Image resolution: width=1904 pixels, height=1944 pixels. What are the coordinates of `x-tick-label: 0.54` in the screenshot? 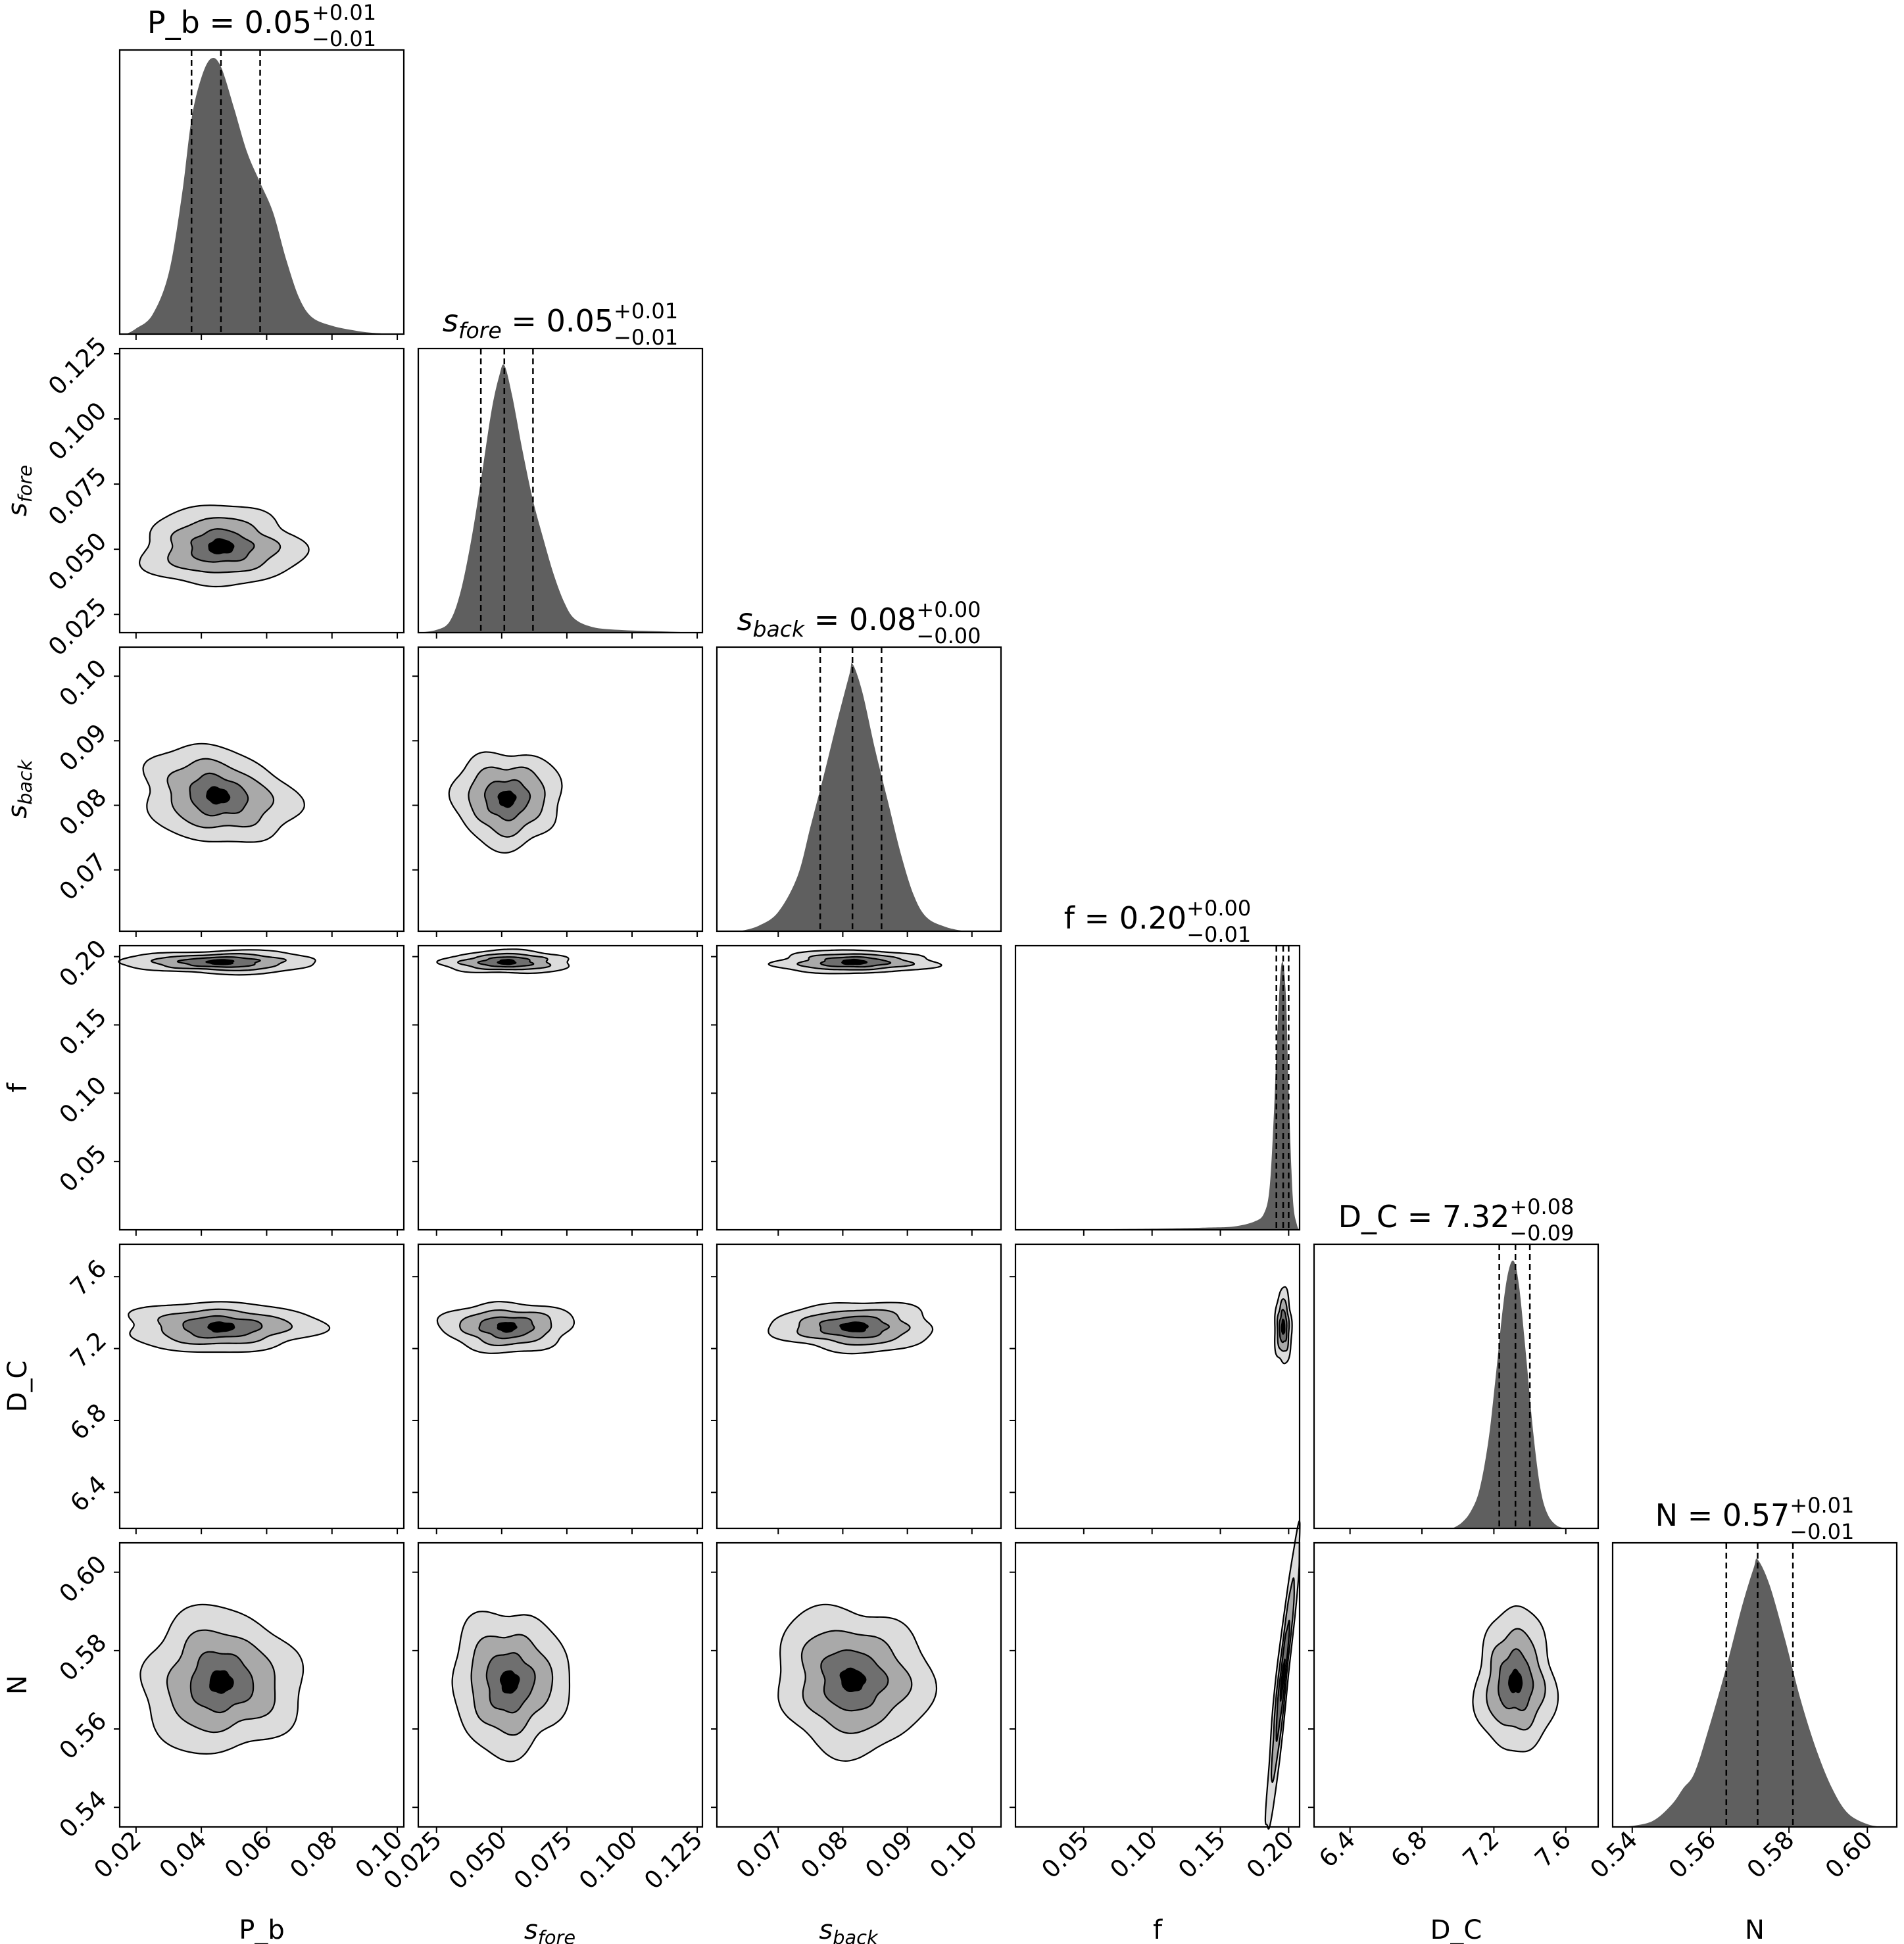 It's located at (1613, 1855).